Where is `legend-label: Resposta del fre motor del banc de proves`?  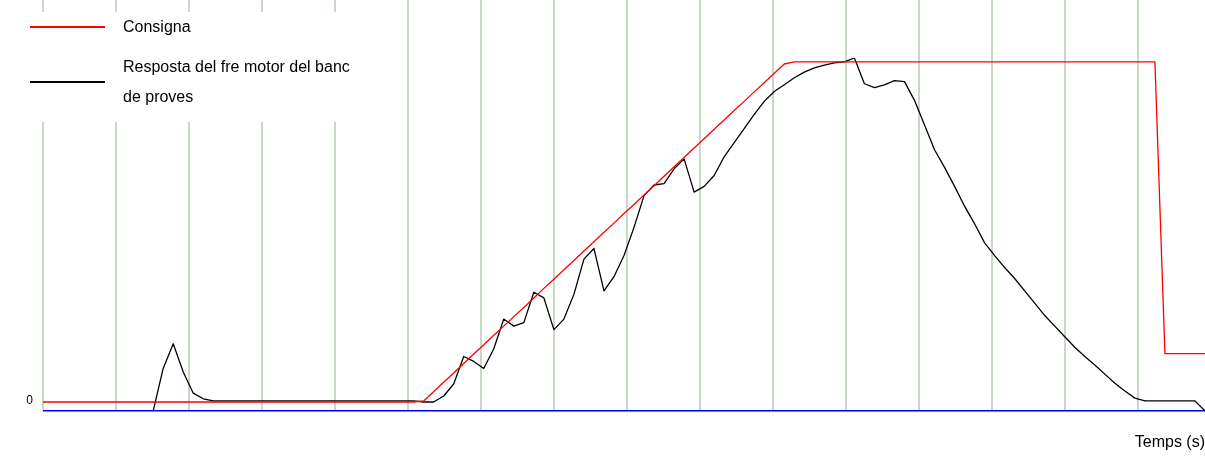
legend-label: Resposta del fre motor del banc de proves is located at coordinates (237, 82).